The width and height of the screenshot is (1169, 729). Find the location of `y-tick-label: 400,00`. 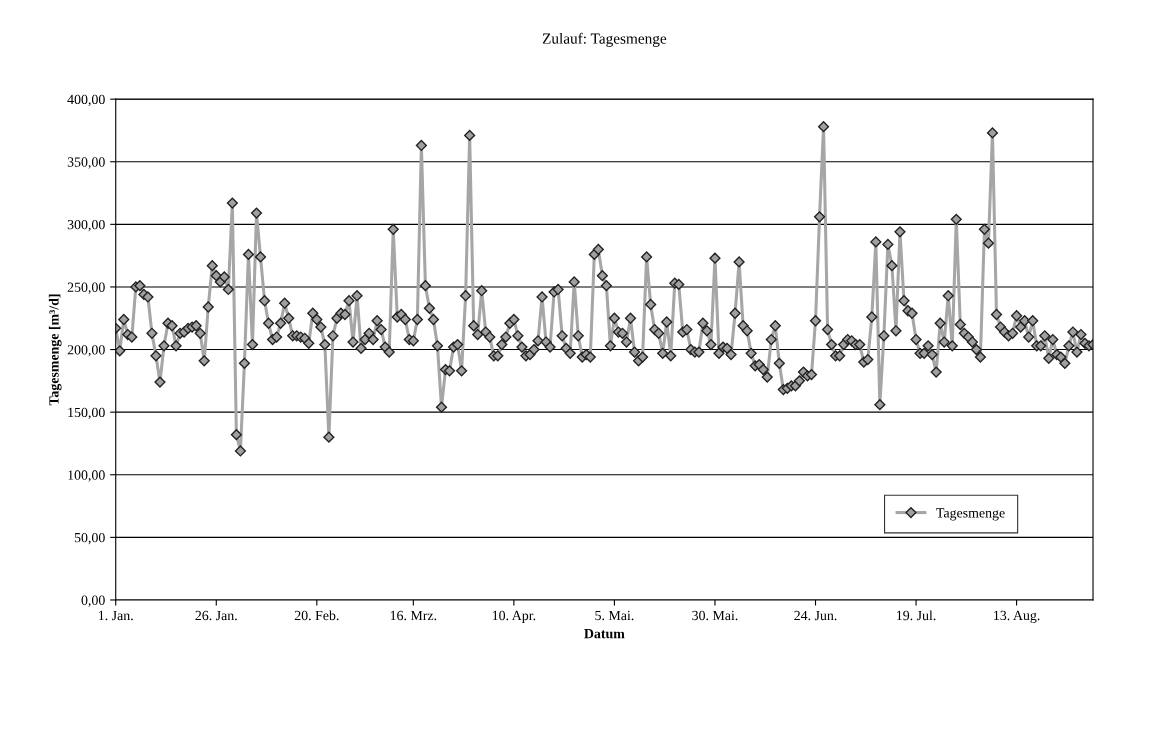

y-tick-label: 400,00 is located at coordinates (86, 100).